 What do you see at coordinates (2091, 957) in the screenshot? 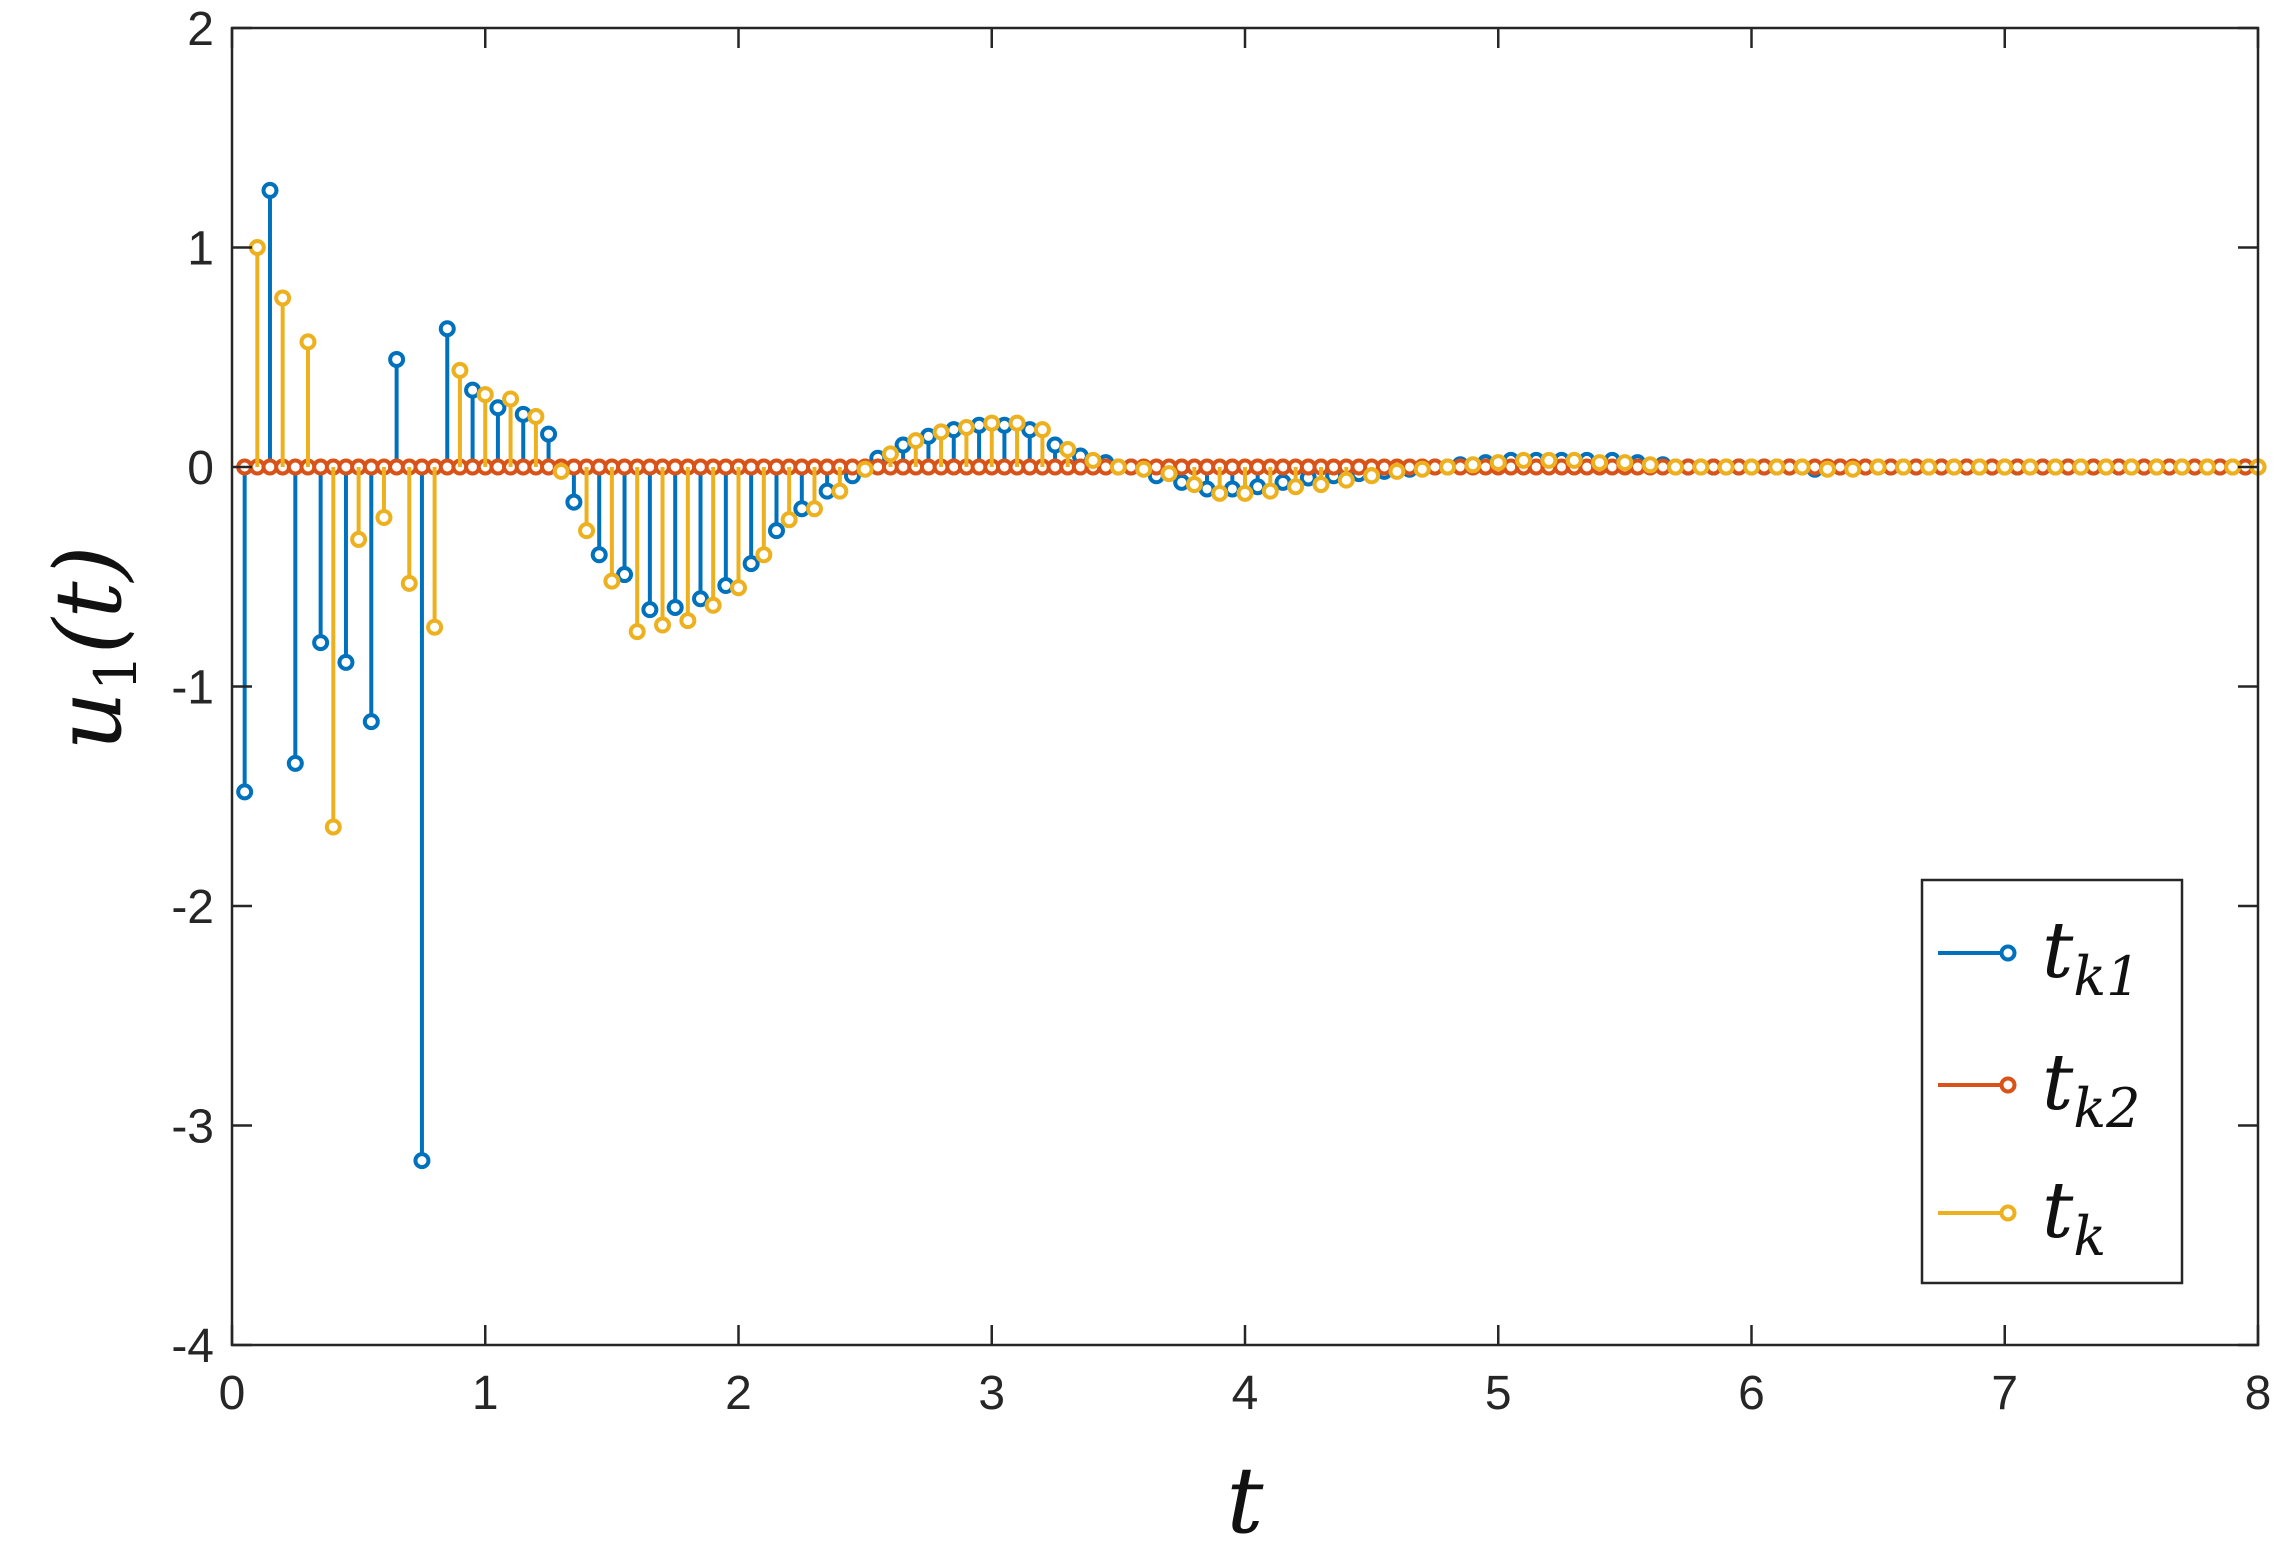
I see `legend-label: tk1` at bounding box center [2091, 957].